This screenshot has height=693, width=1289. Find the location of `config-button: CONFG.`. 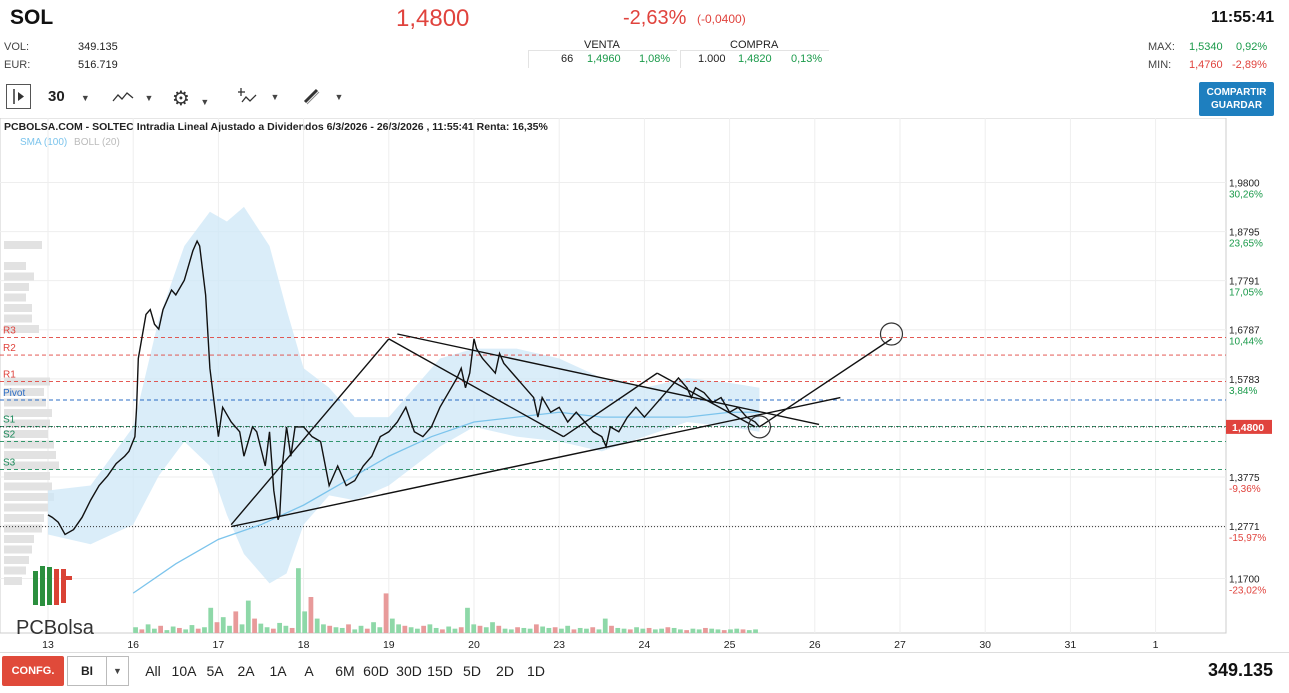

config-button: CONFG. is located at coordinates (33, 671).